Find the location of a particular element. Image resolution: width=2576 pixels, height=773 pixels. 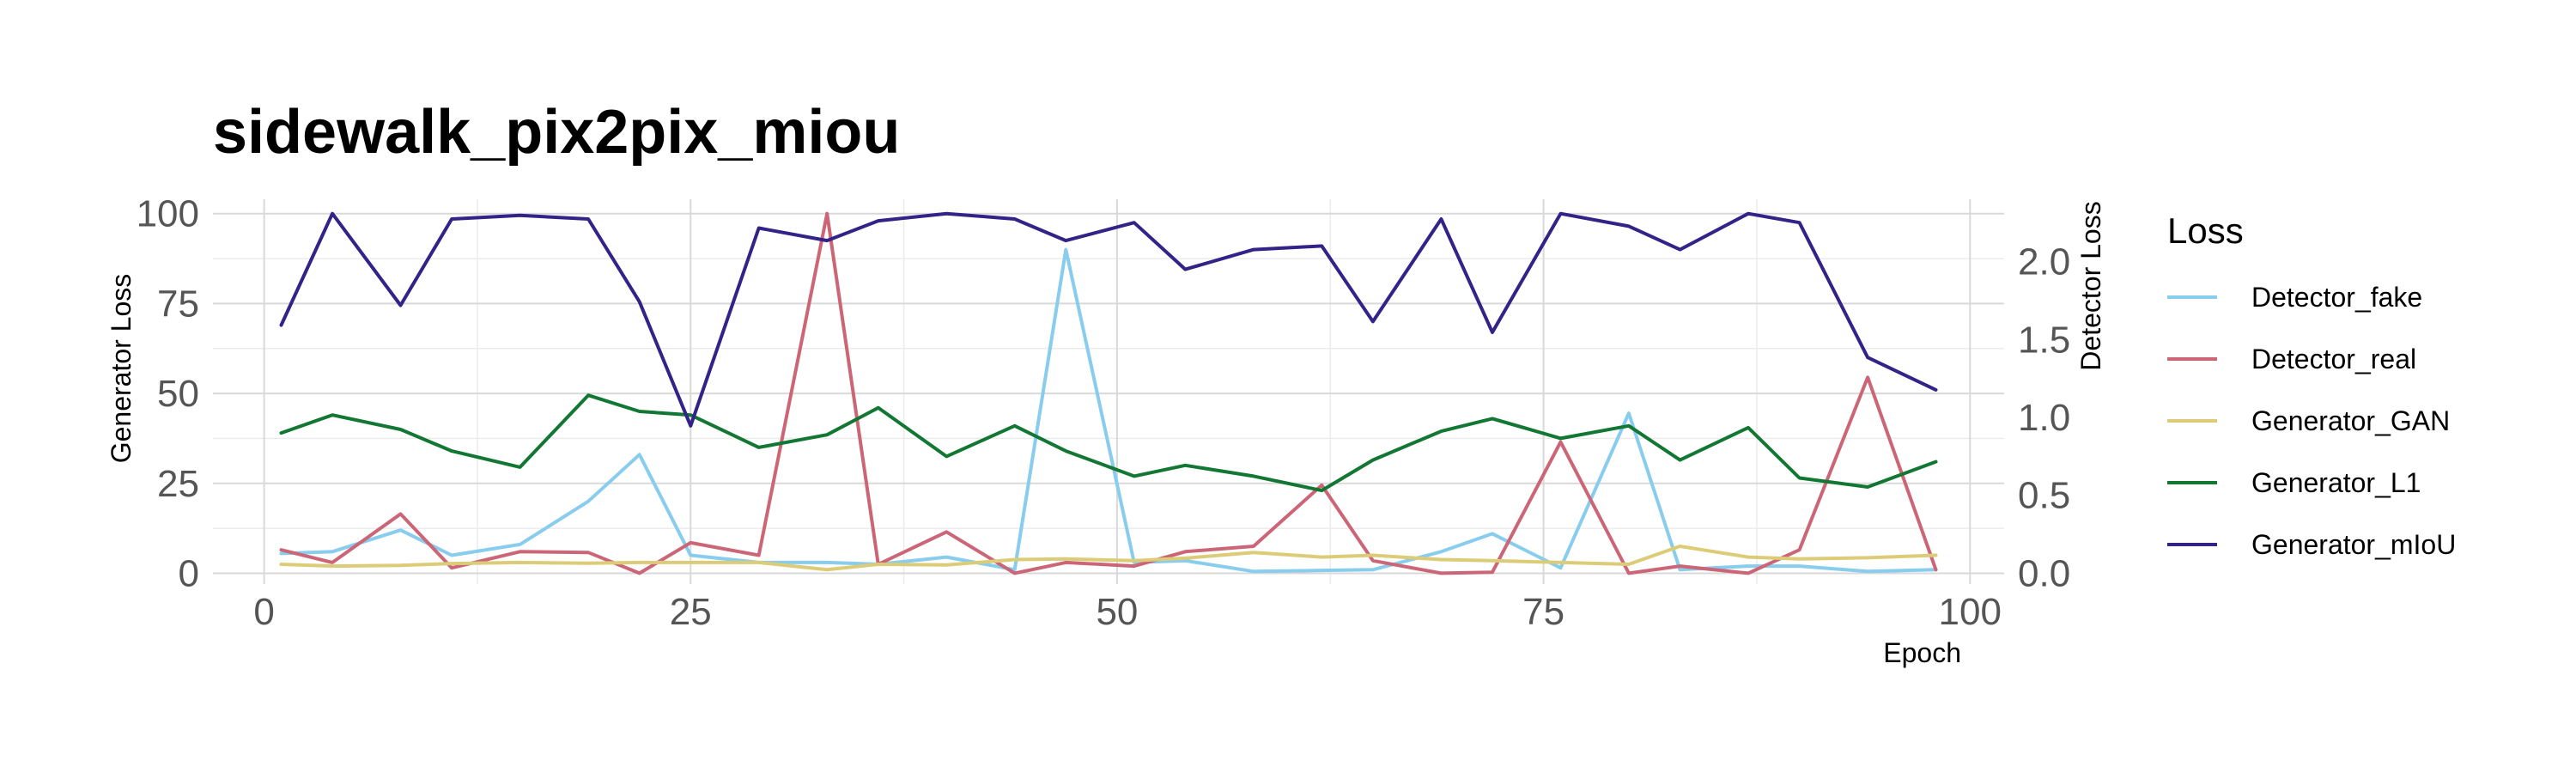

series-line-generator-l1 is located at coordinates (1108, 443).